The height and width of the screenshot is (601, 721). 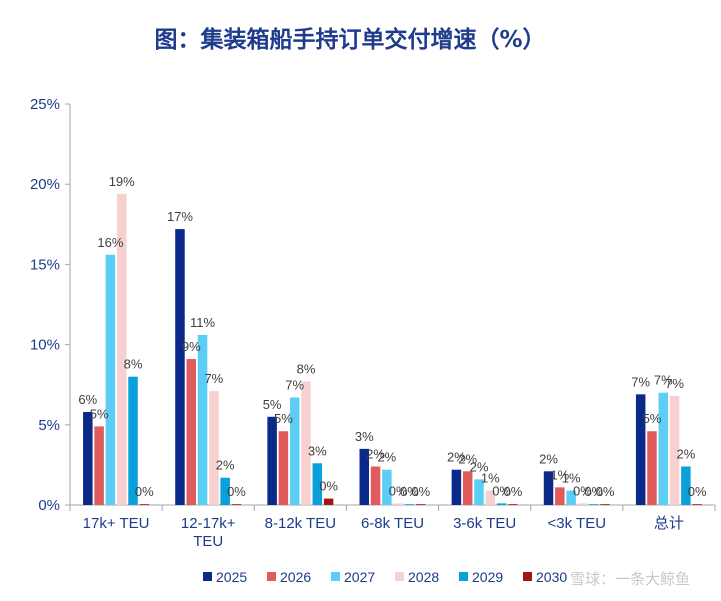 What do you see at coordinates (122, 181) in the screenshot?
I see `data-label: 19%` at bounding box center [122, 181].